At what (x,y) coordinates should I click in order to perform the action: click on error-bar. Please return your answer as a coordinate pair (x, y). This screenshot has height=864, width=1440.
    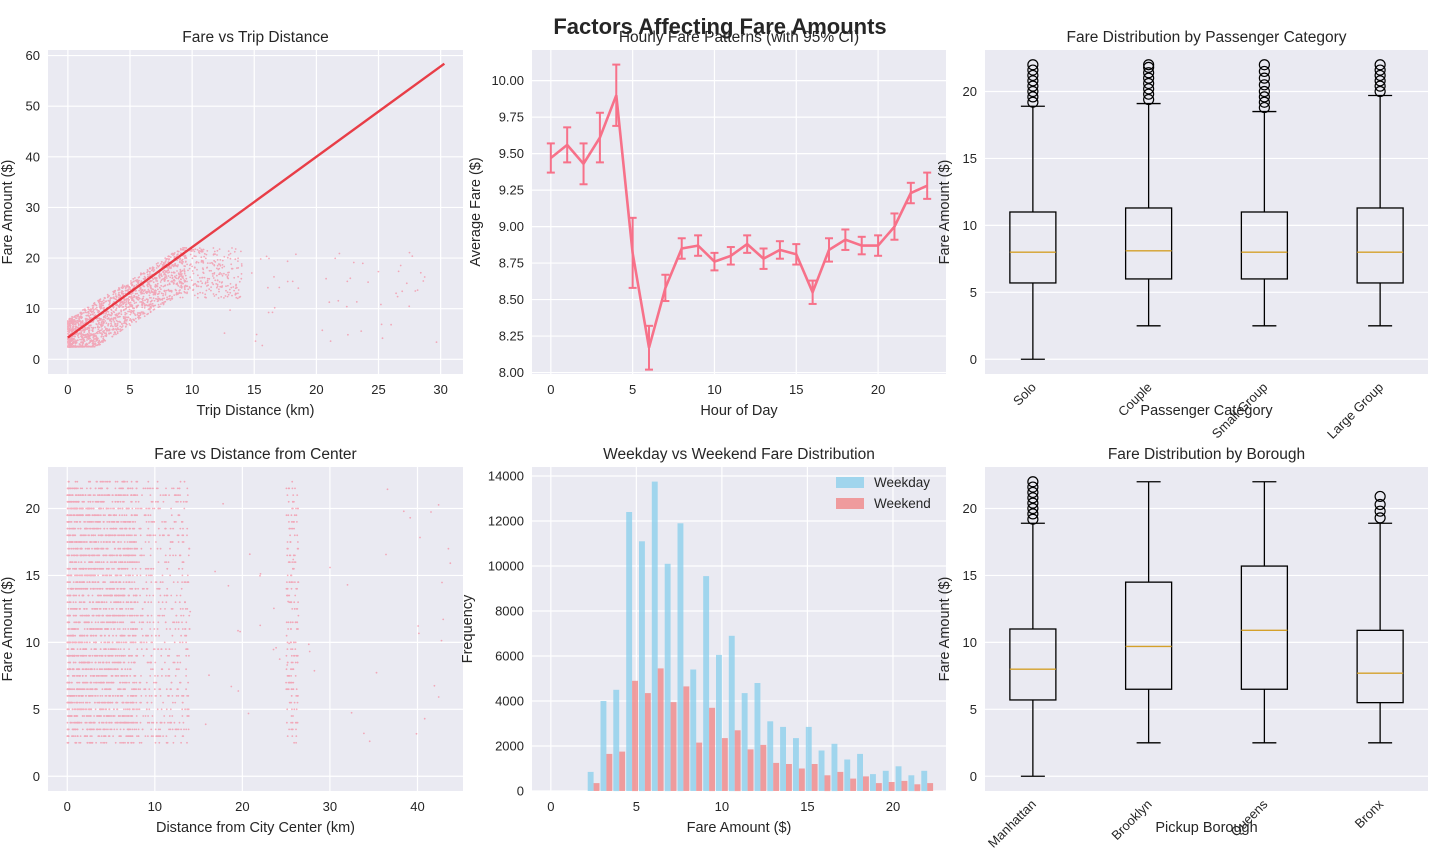
    Looking at the image, I should click on (649, 347).